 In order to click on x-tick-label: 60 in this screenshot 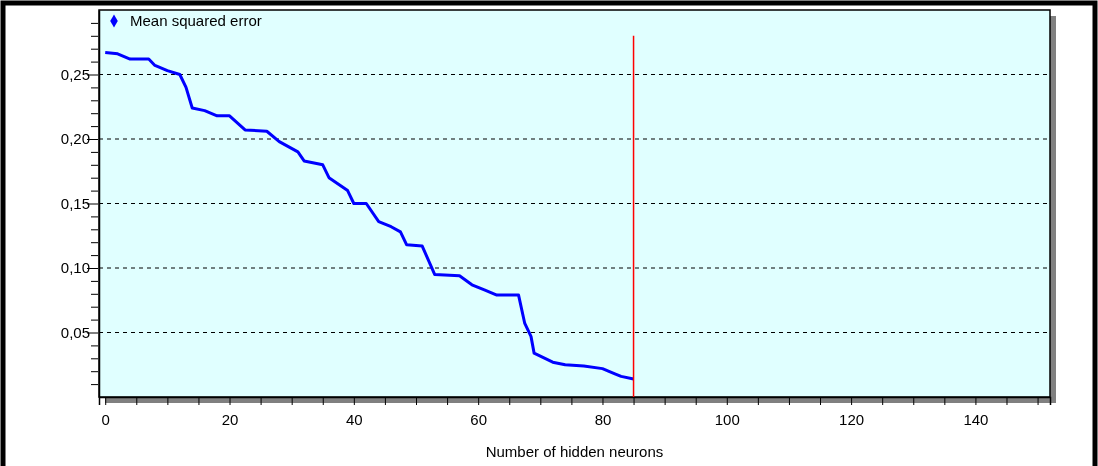, I will do `click(478, 419)`.